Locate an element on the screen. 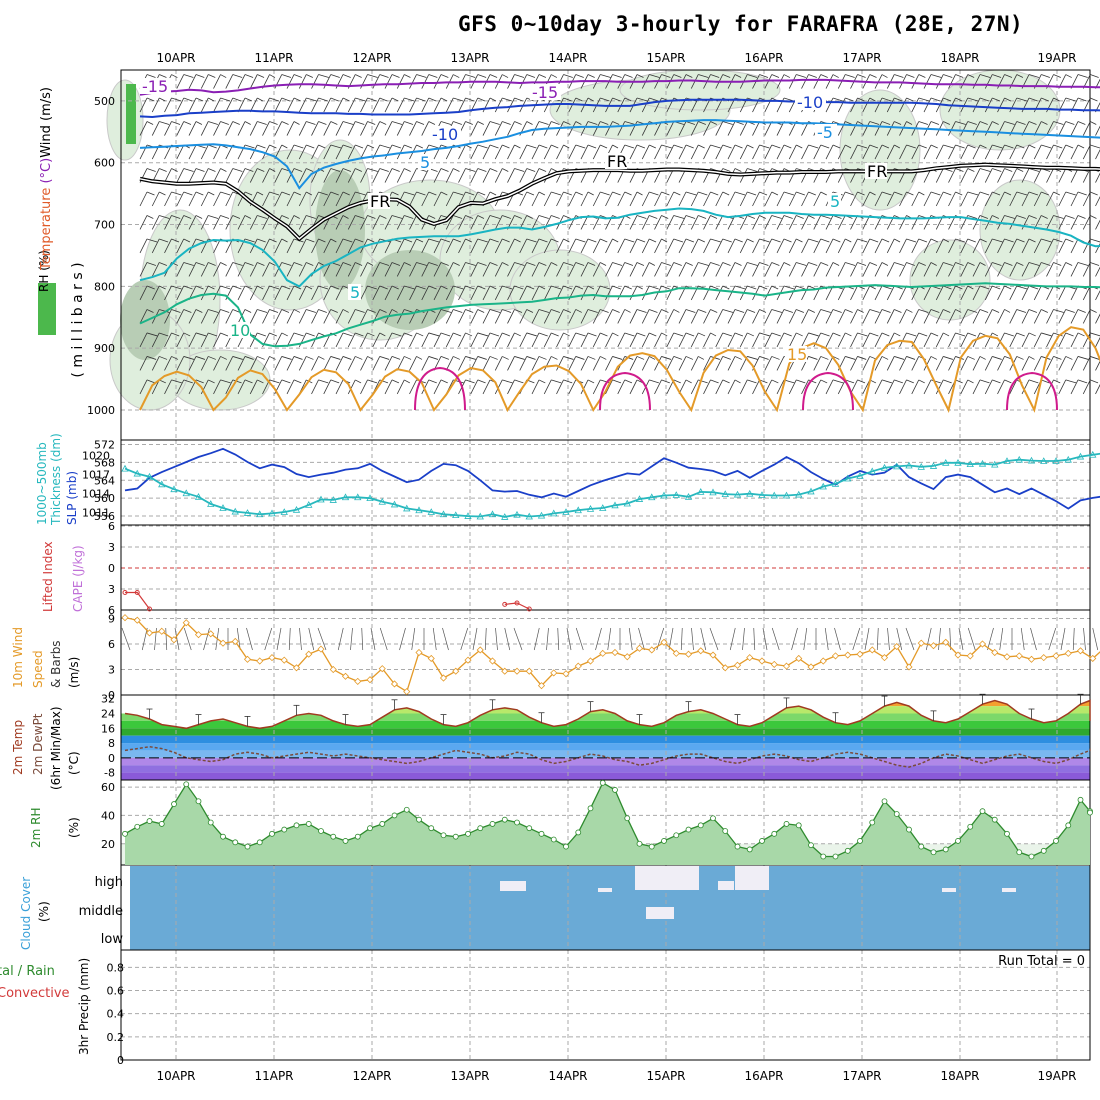 The height and width of the screenshot is (1100, 1100). y-axis-label: (%) is located at coordinates (44, 911).